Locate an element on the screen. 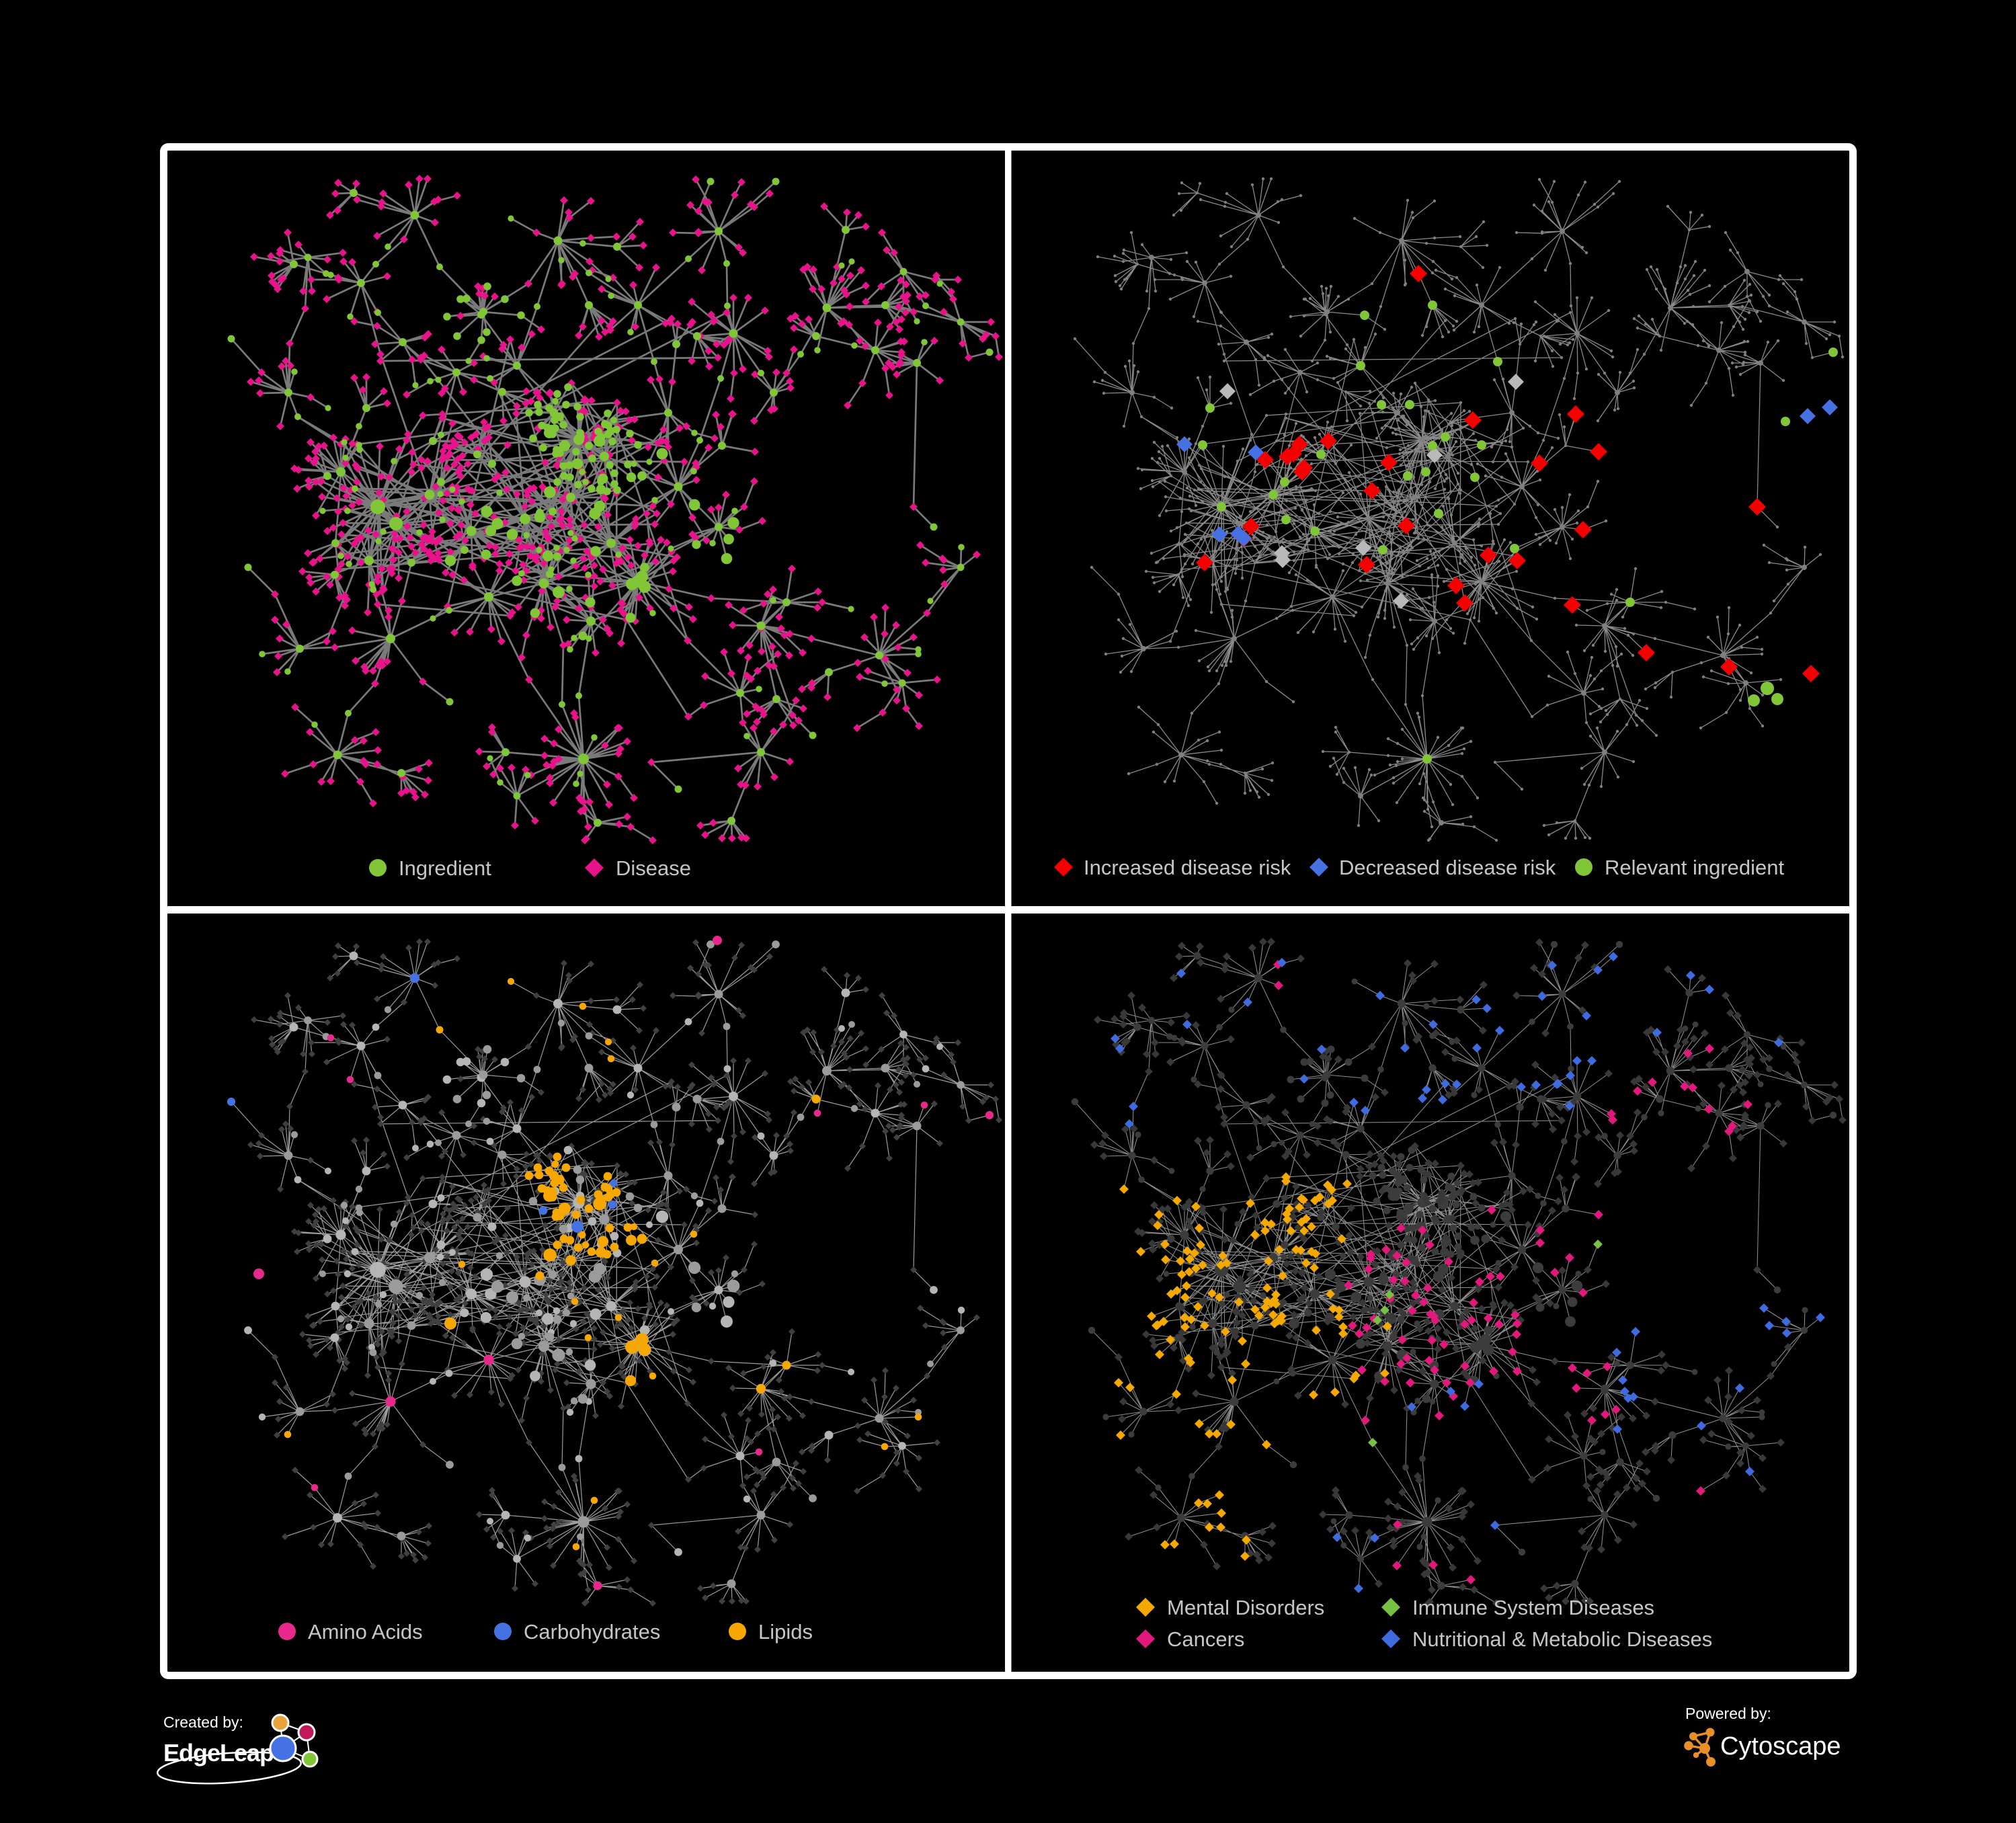 The width and height of the screenshot is (2016, 1823). svg-text: Mental Disorders is located at coordinates (1245, 1607).